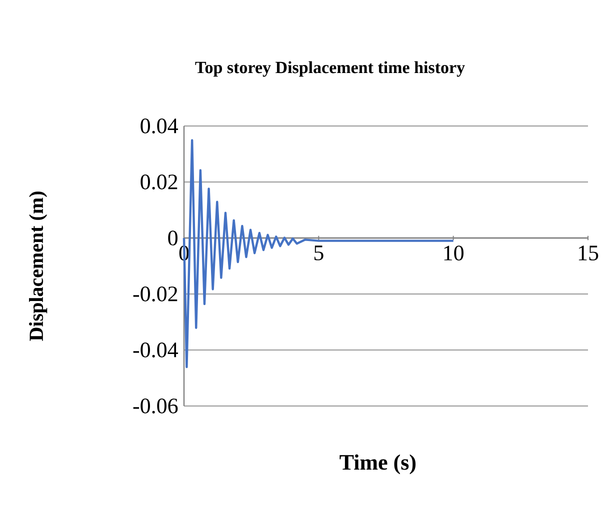 This screenshot has width=614, height=515. Describe the element at coordinates (159, 126) in the screenshot. I see `y-tick-label: 0.04` at that location.